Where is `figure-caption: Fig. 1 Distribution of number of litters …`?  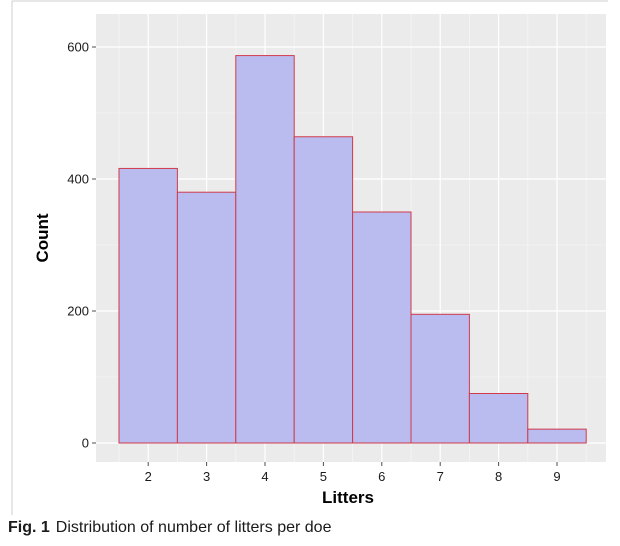 figure-caption: Fig. 1 Distribution of number of litters … is located at coordinates (308, 528).